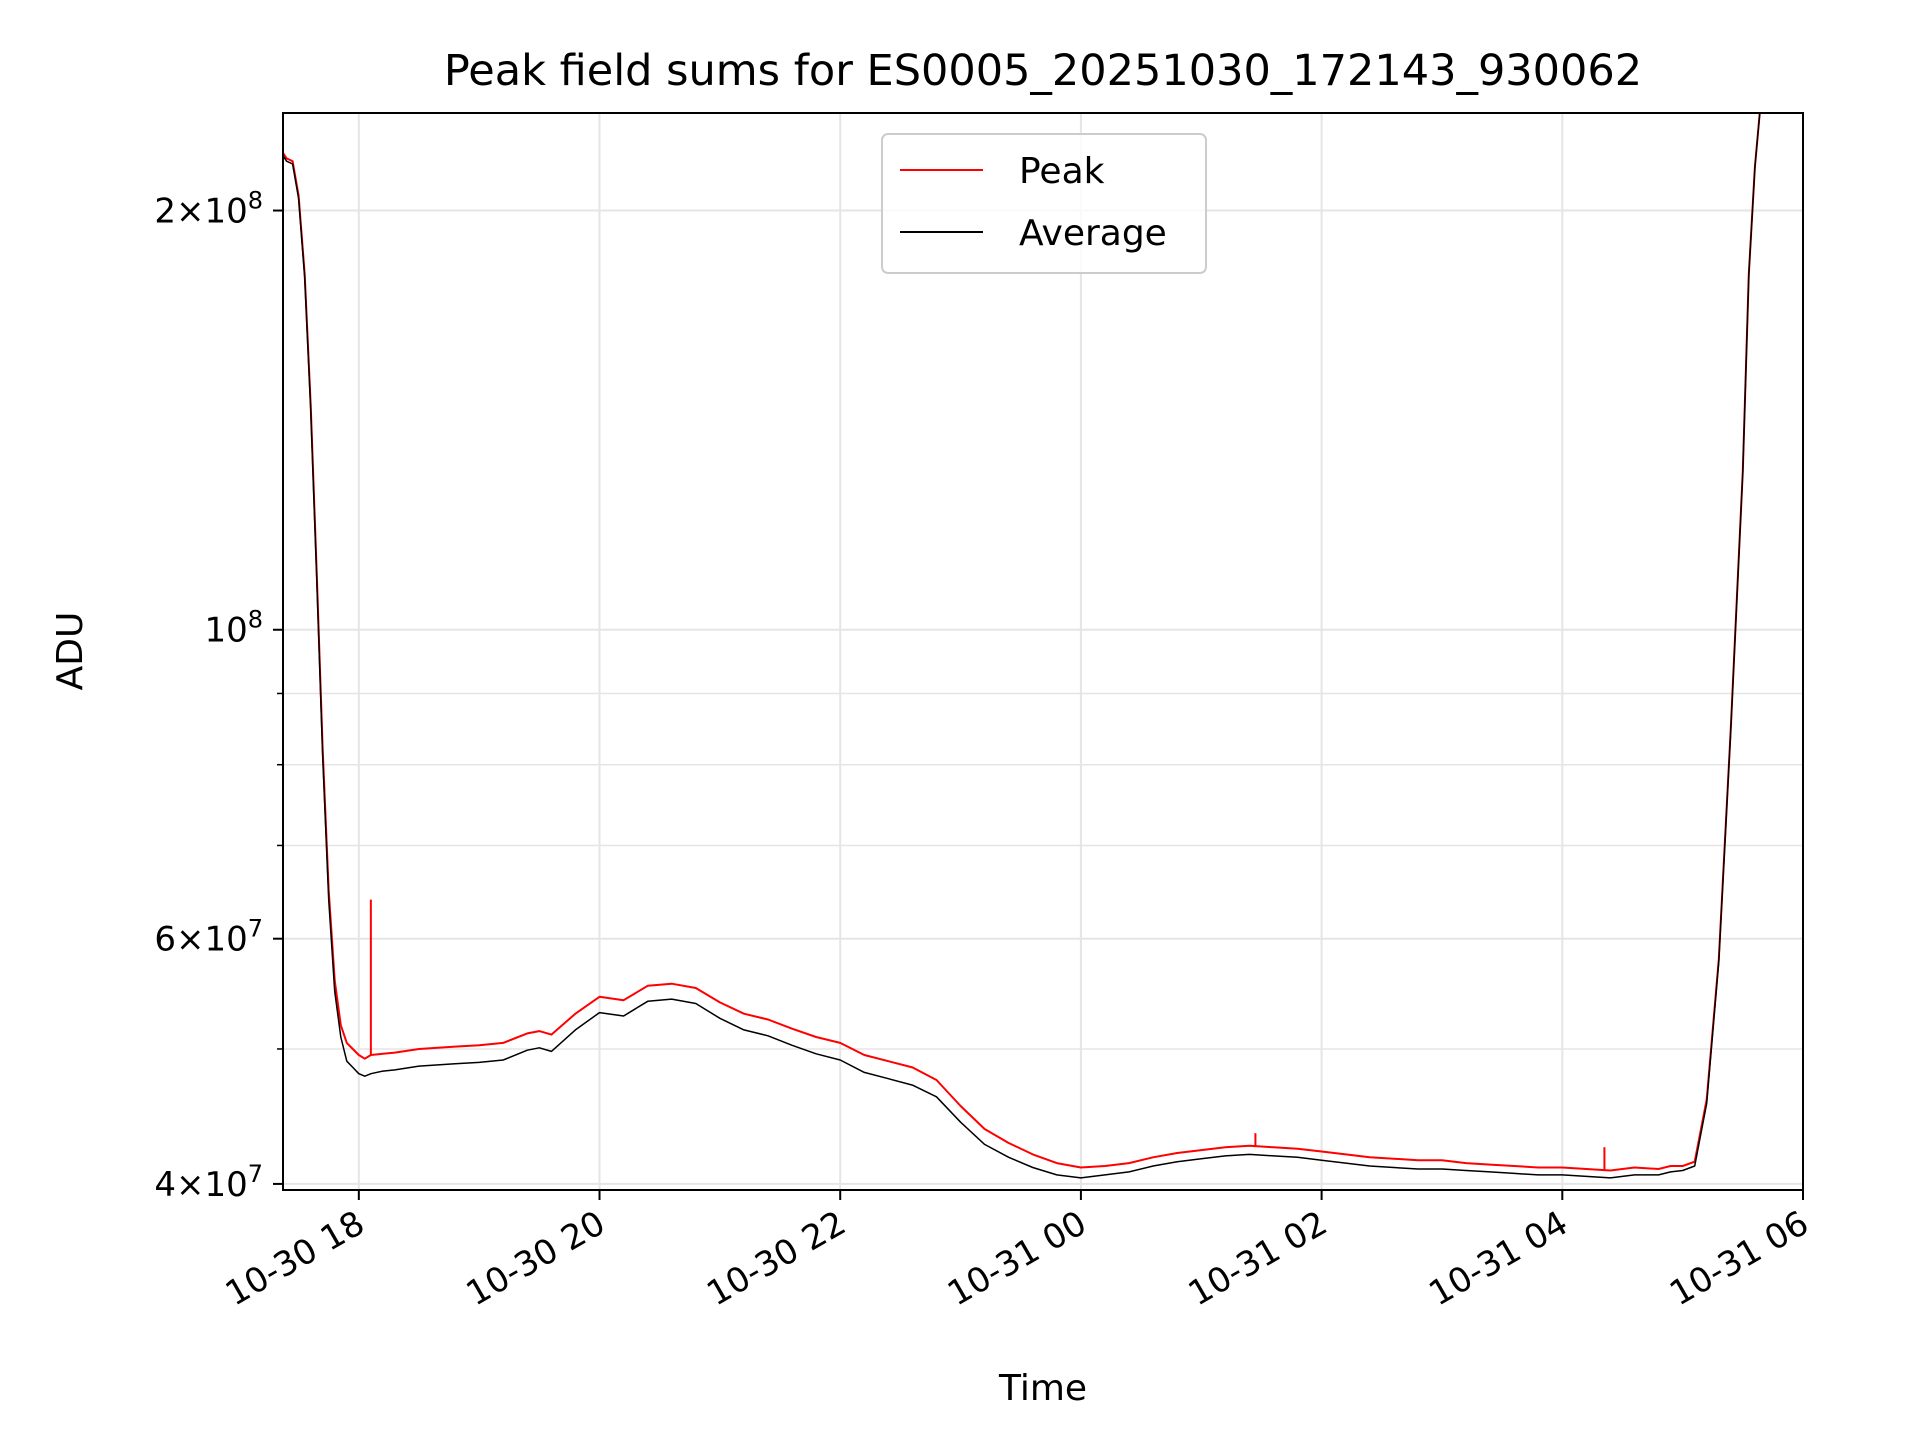 Image resolution: width=1920 pixels, height=1440 pixels. What do you see at coordinates (233, 628) in the screenshot?
I see `y-tick-label: 108` at bounding box center [233, 628].